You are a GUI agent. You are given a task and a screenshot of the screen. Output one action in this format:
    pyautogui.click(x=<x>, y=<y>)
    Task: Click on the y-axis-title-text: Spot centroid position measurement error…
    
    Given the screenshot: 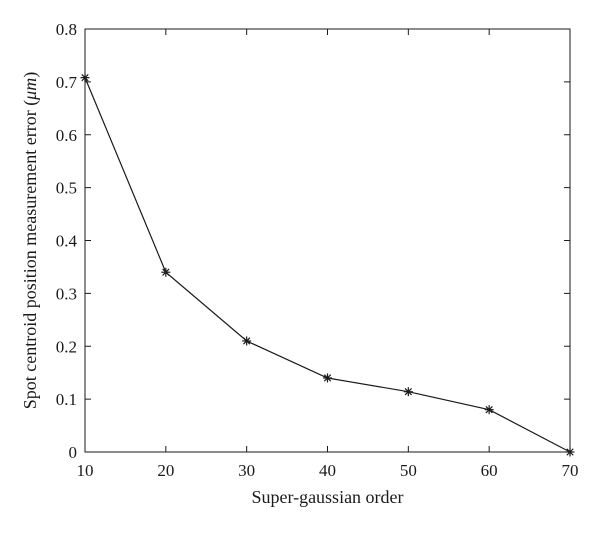 What is the action you would take?
    pyautogui.click(x=30, y=254)
    